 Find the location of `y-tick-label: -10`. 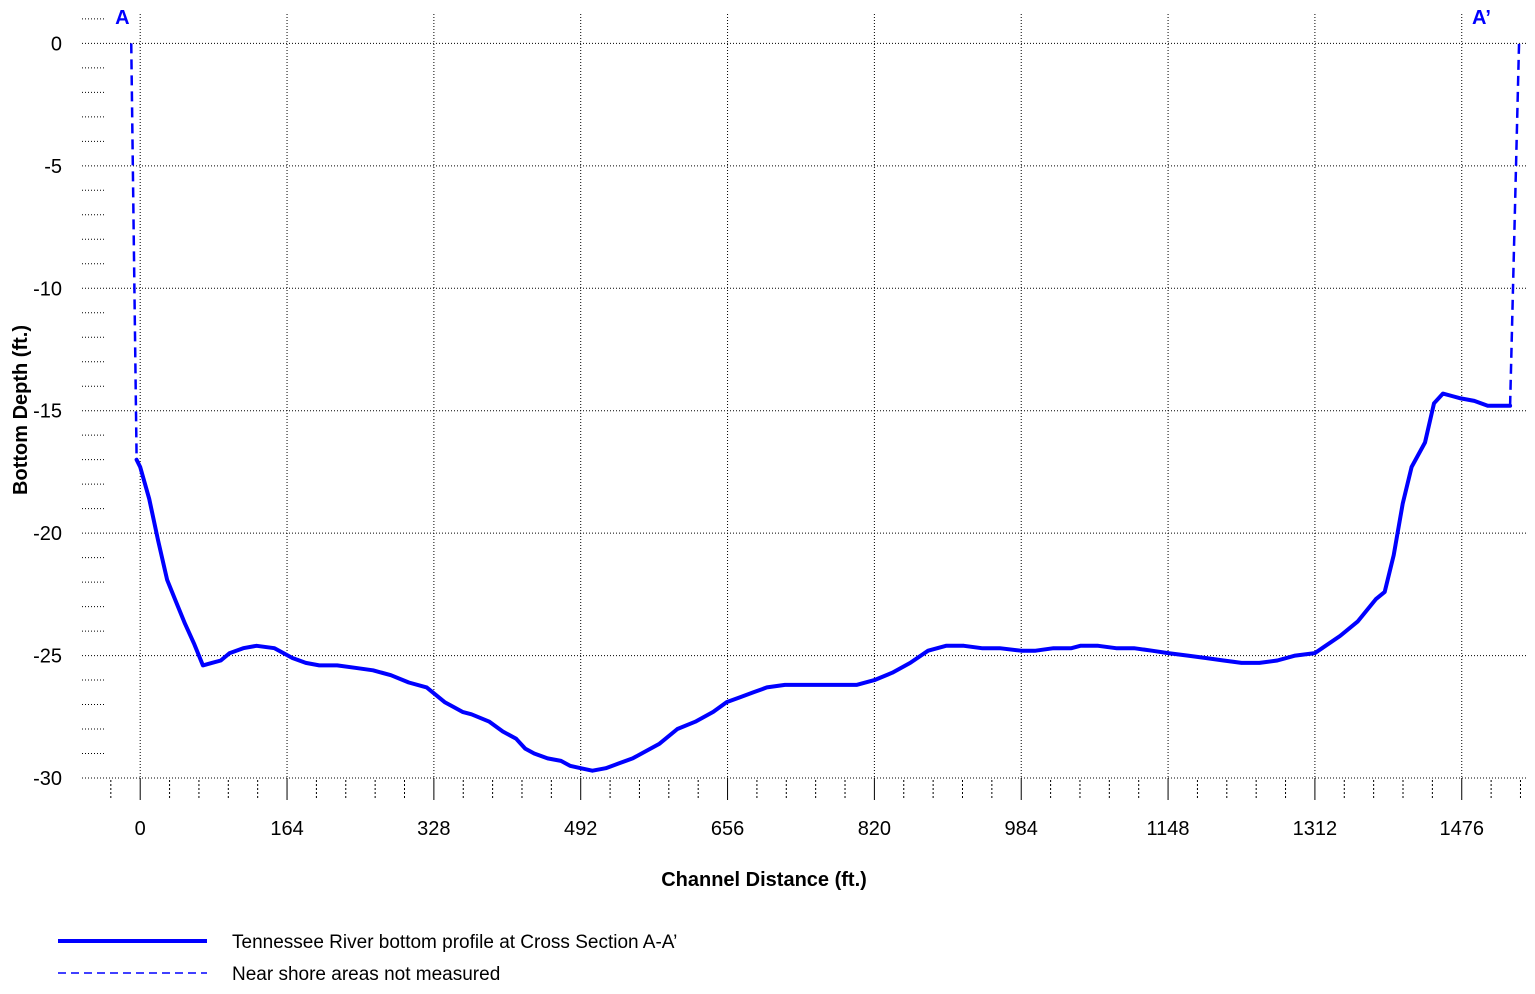

y-tick-label: -10 is located at coordinates (47, 289).